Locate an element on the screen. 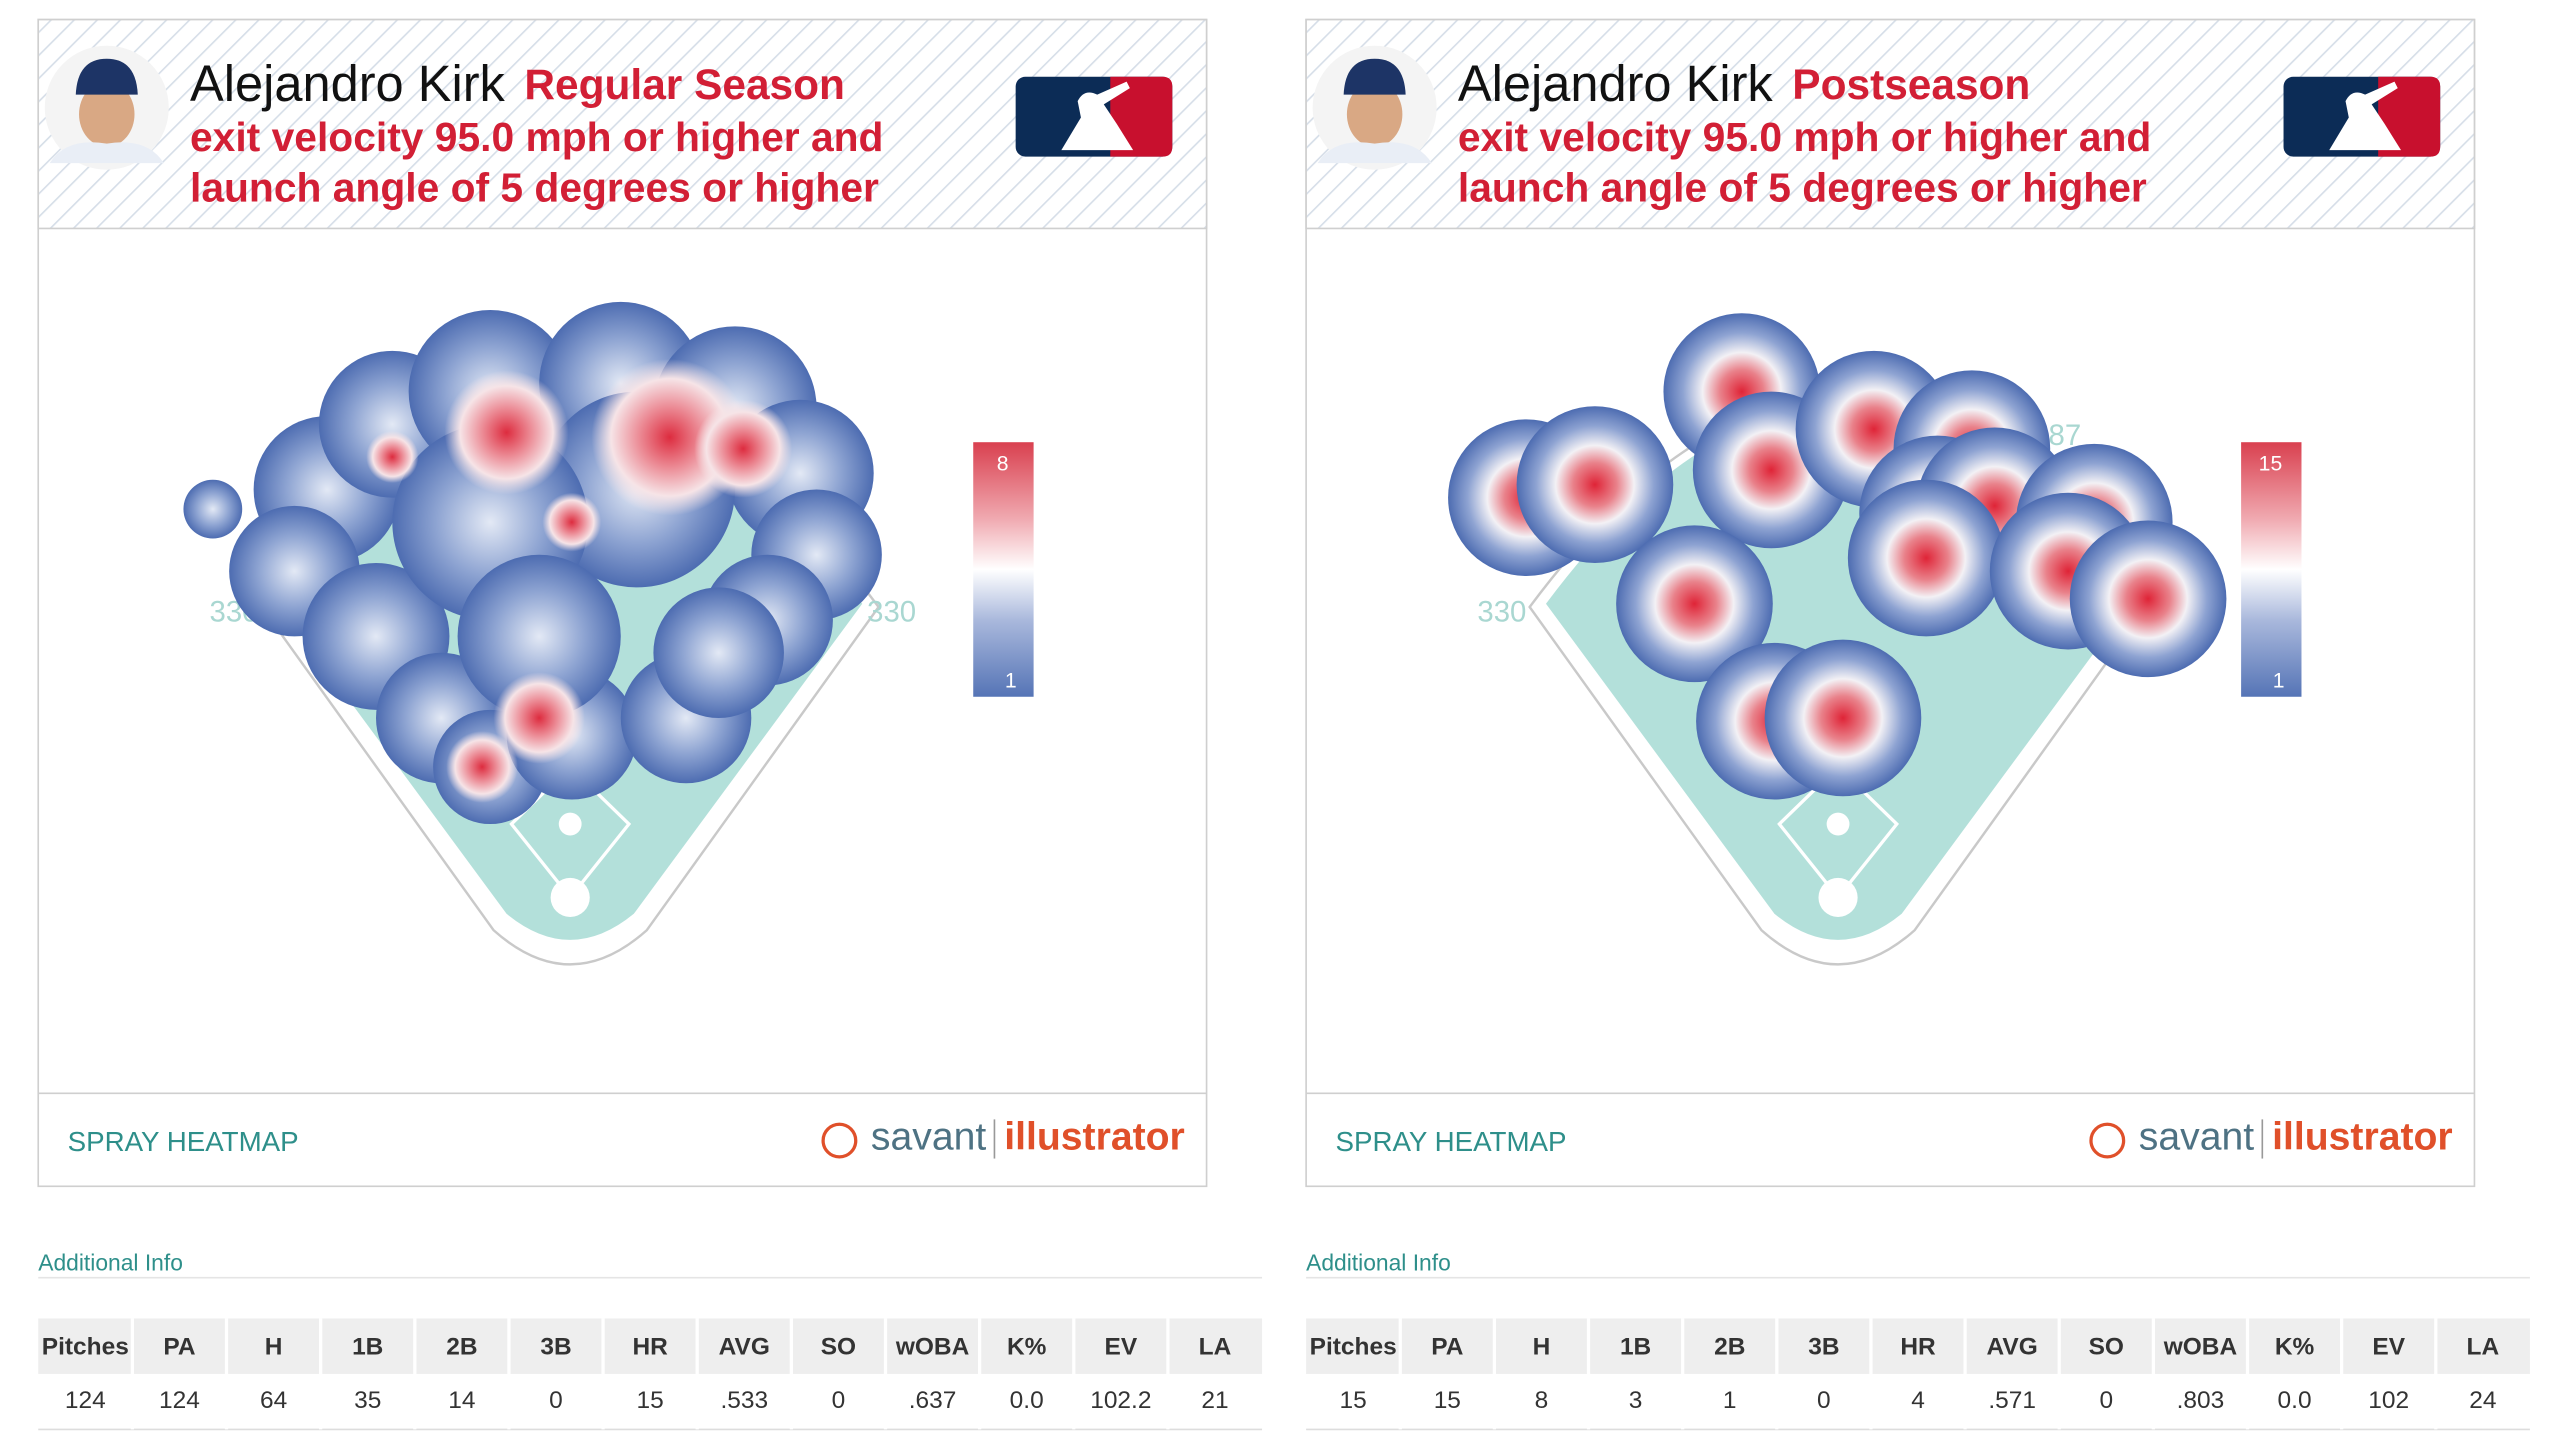 This screenshot has height=1449, width=2560. season-label: Regular Season is located at coordinates (684, 84).